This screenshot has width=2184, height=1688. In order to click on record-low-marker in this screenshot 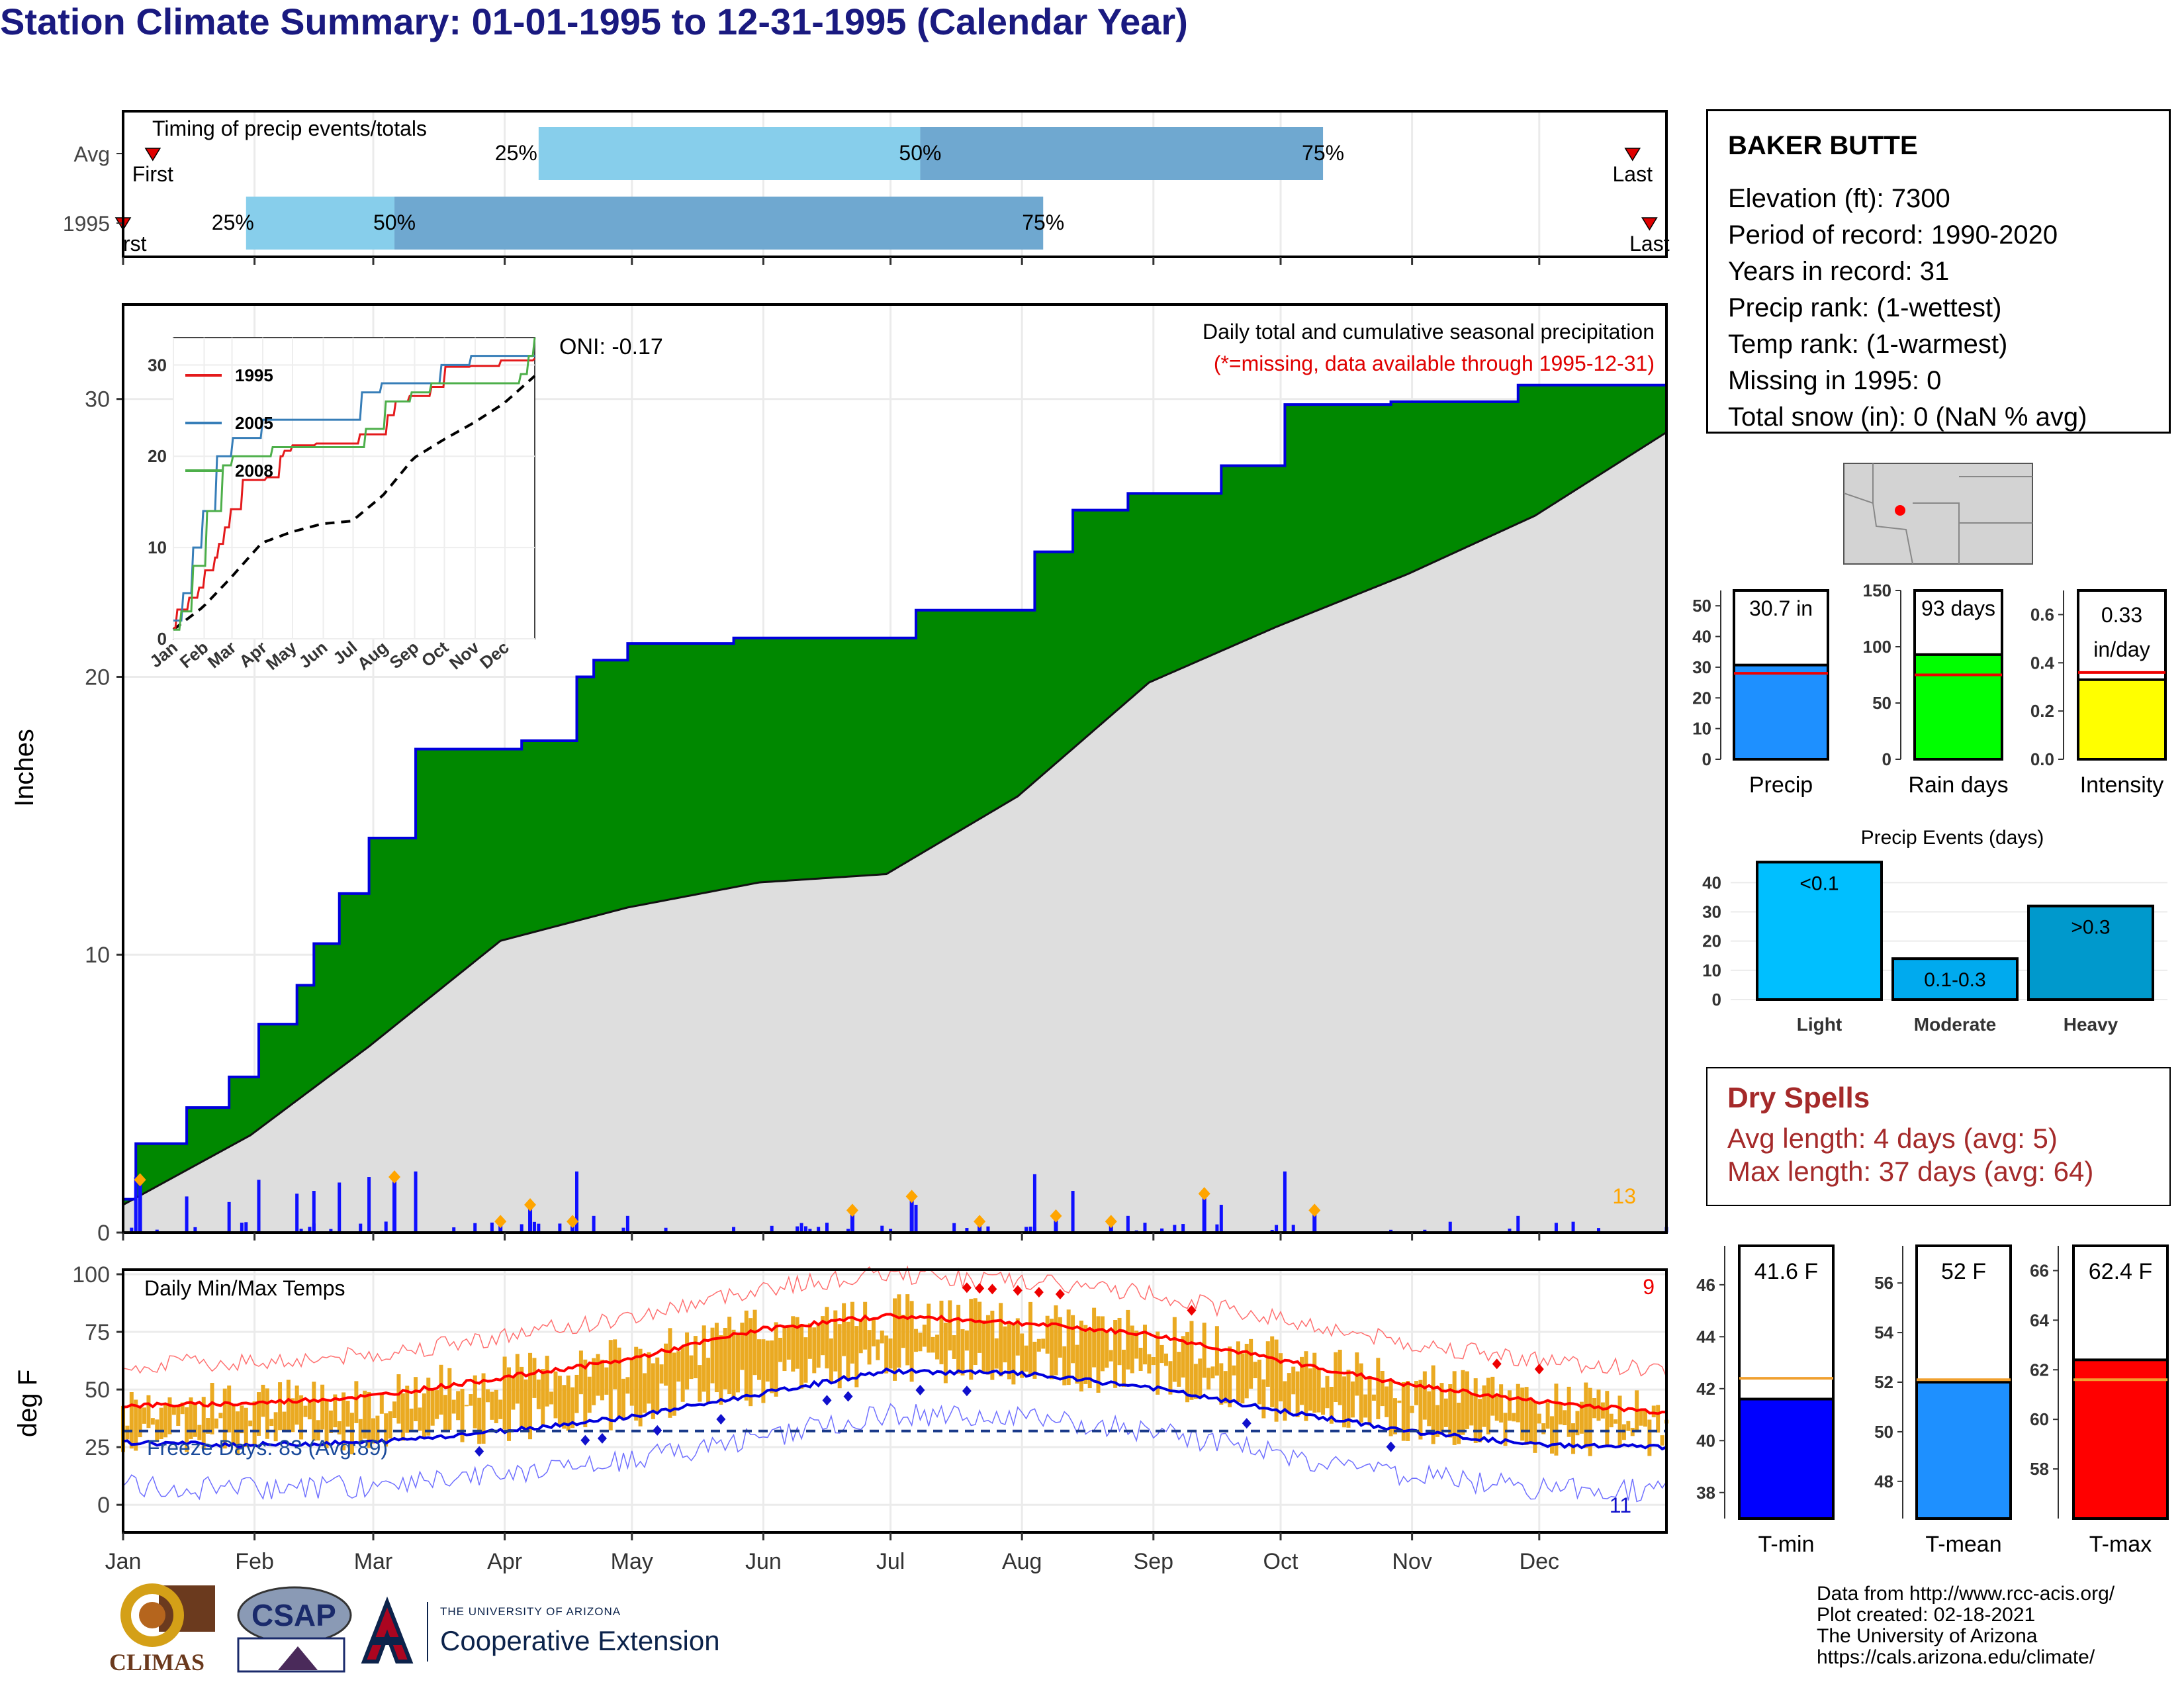, I will do `click(827, 1400)`.